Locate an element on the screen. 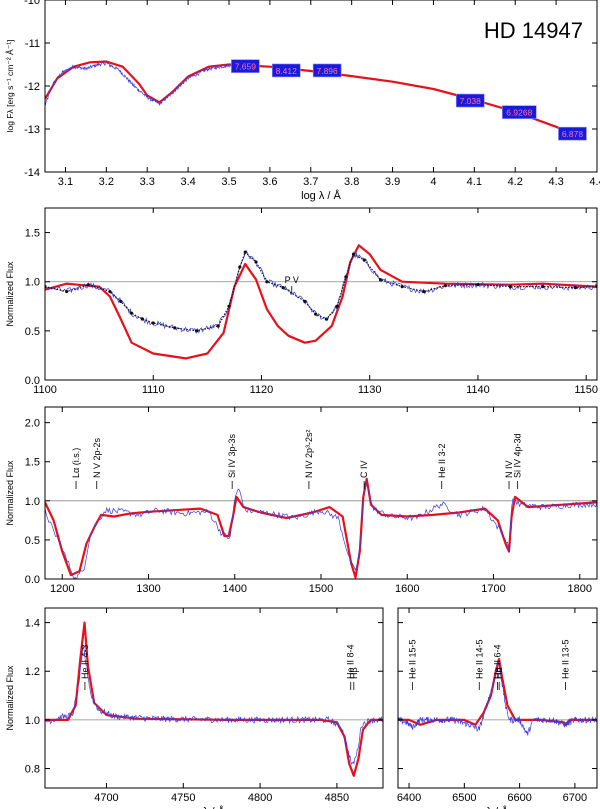 The image size is (600, 809). x-tick-label: 6400 is located at coordinates (409, 798).